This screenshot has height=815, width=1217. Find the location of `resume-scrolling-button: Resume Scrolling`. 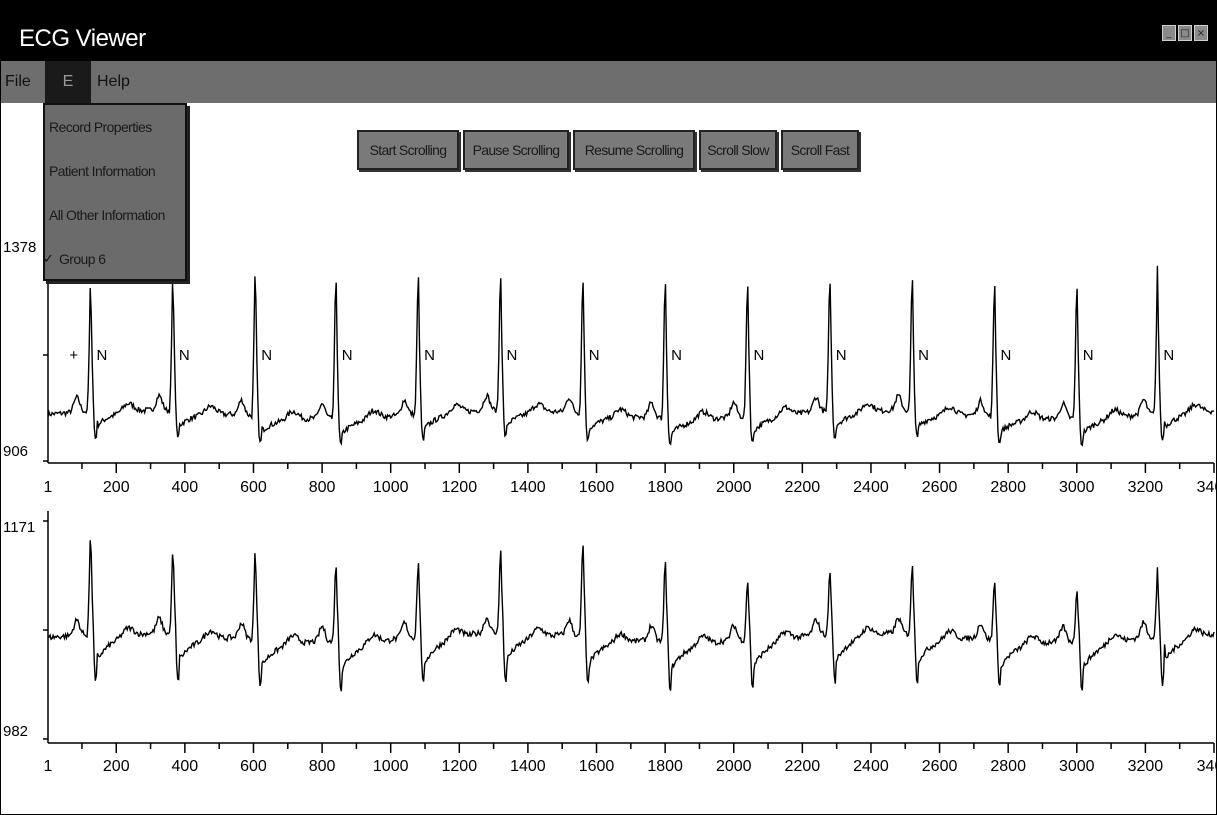

resume-scrolling-button: Resume Scrolling is located at coordinates (634, 150).